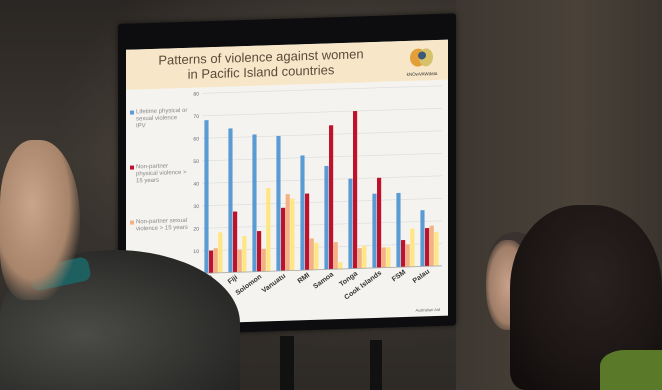  I want to click on x-tick-label: Fiji, so click(233, 280).